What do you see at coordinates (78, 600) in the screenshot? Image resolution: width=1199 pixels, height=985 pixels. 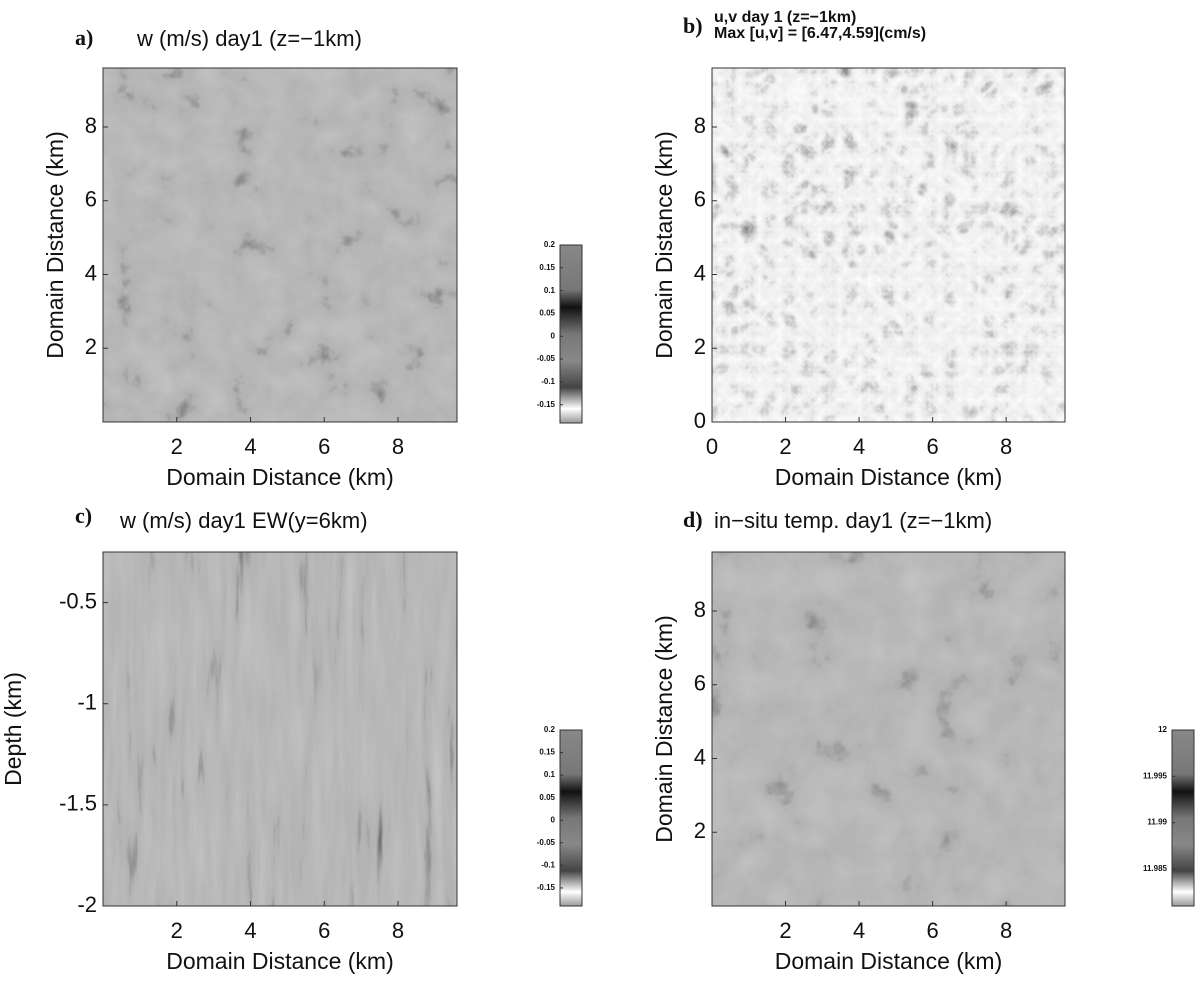 I see `y-tick-label: -0.5` at bounding box center [78, 600].